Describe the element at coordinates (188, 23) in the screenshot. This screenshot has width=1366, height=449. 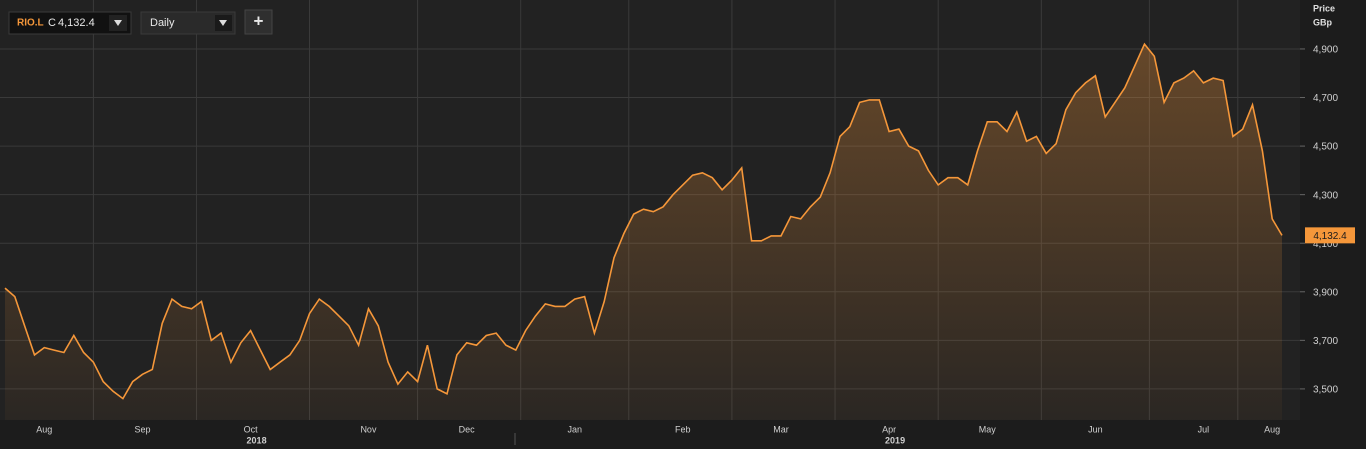
I see `interval-box` at that location.